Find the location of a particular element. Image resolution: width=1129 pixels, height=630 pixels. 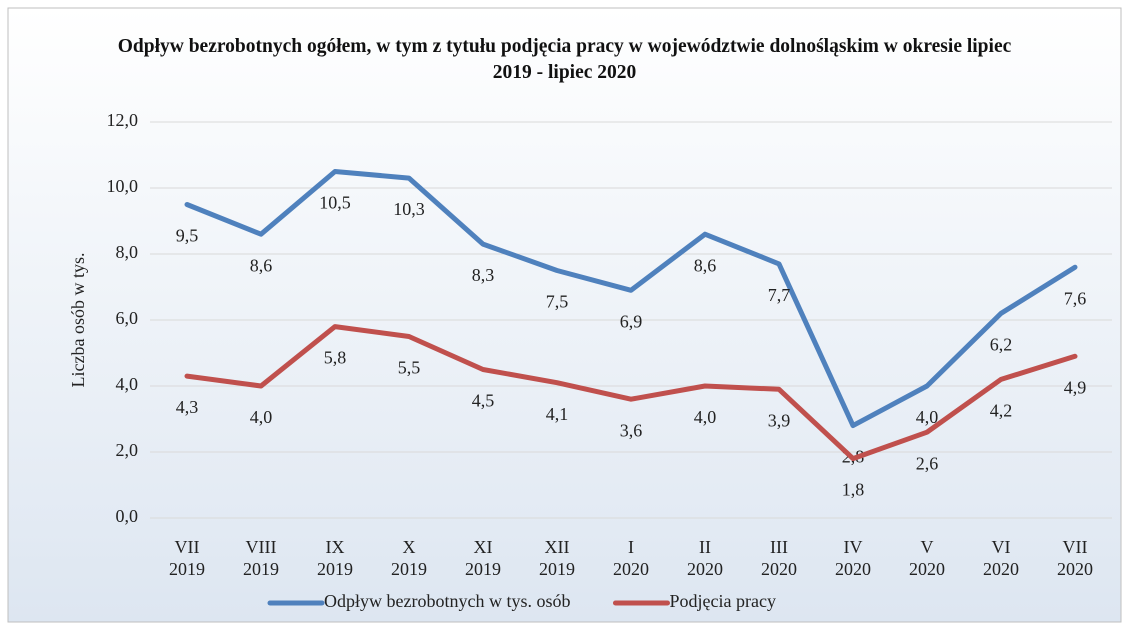

x-tick-label: VII 2019 is located at coordinates (187, 558).